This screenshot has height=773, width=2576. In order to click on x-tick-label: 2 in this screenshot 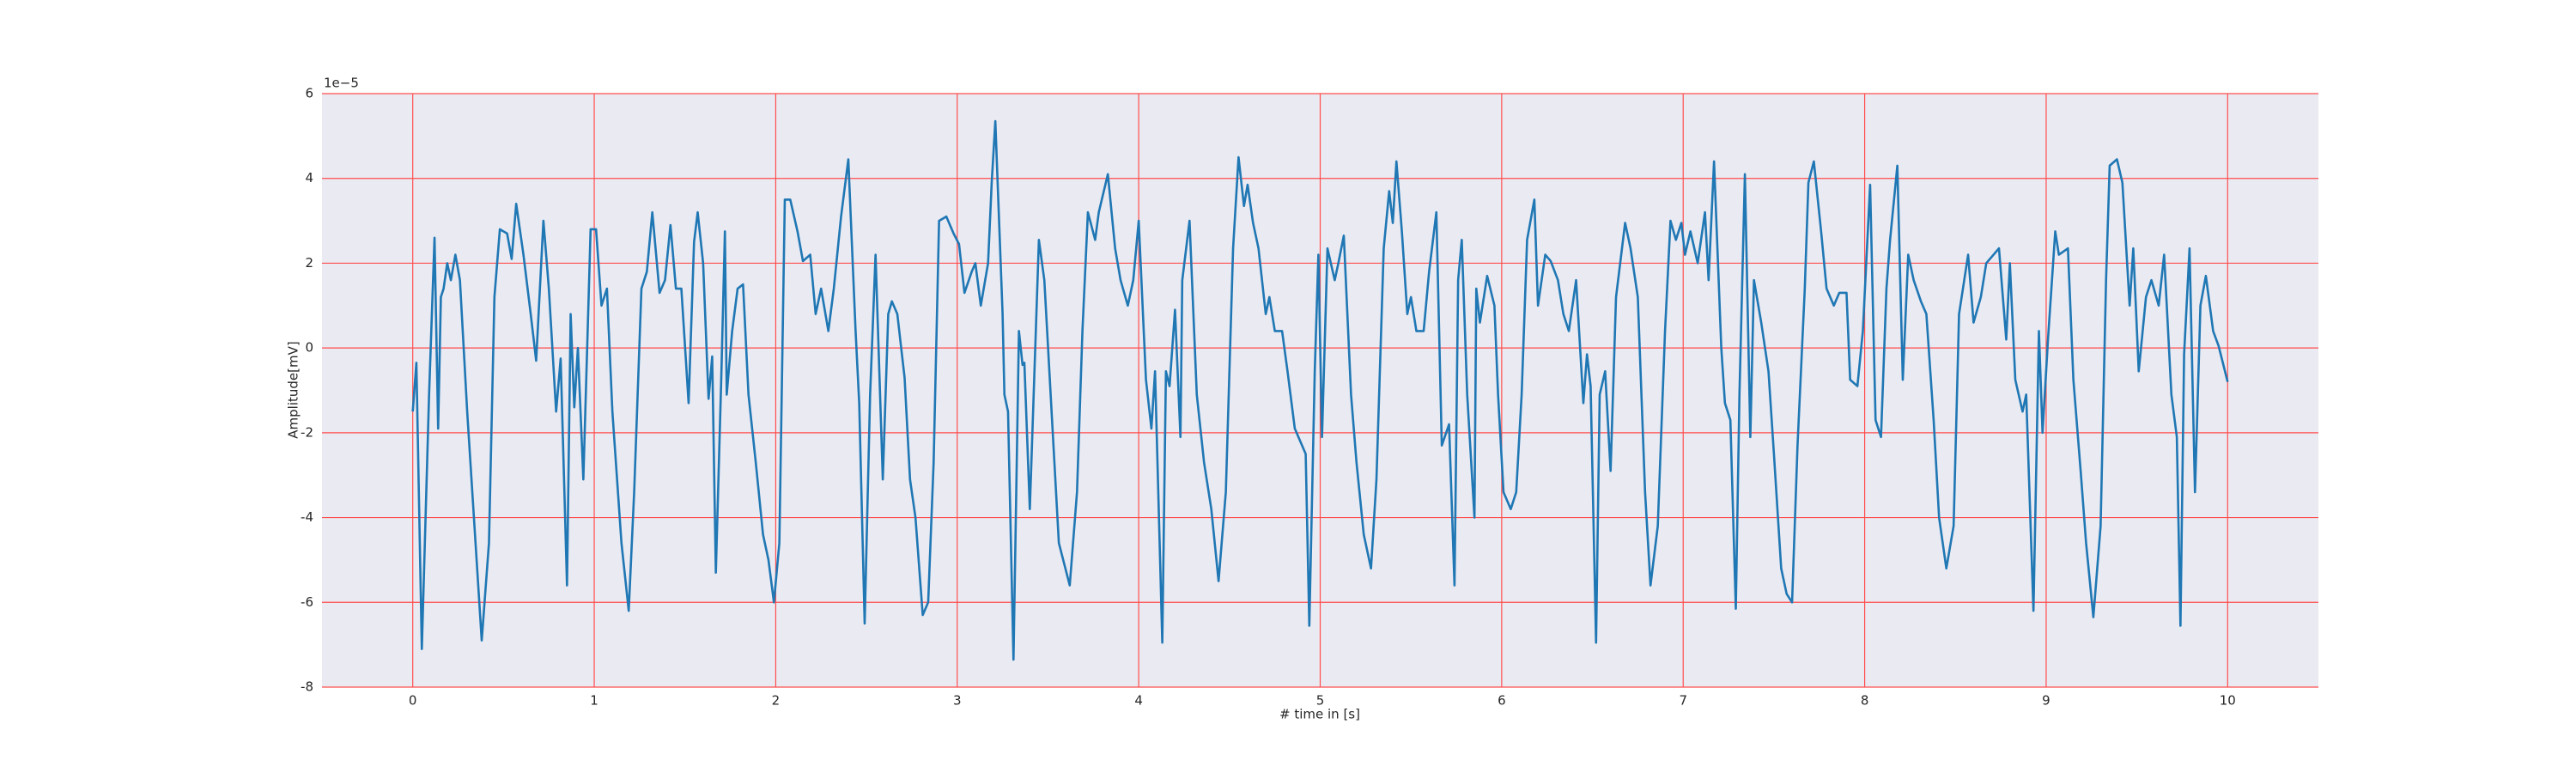, I will do `click(777, 701)`.